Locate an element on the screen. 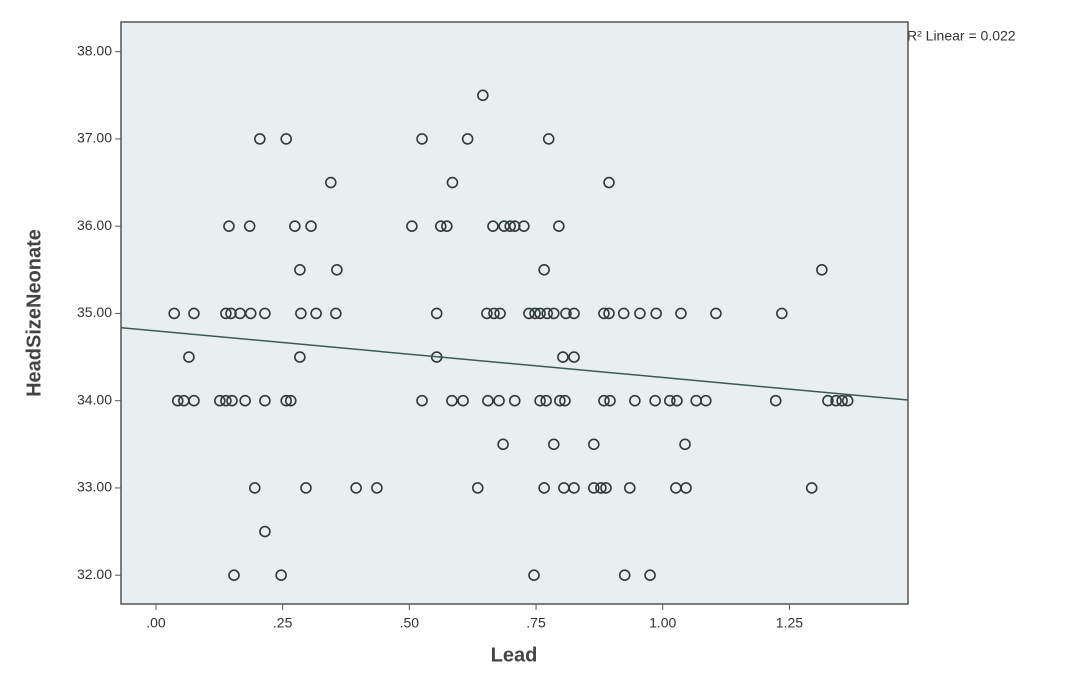 This screenshot has height=688, width=1074. y-tick-label: 34.00 is located at coordinates (94, 399).